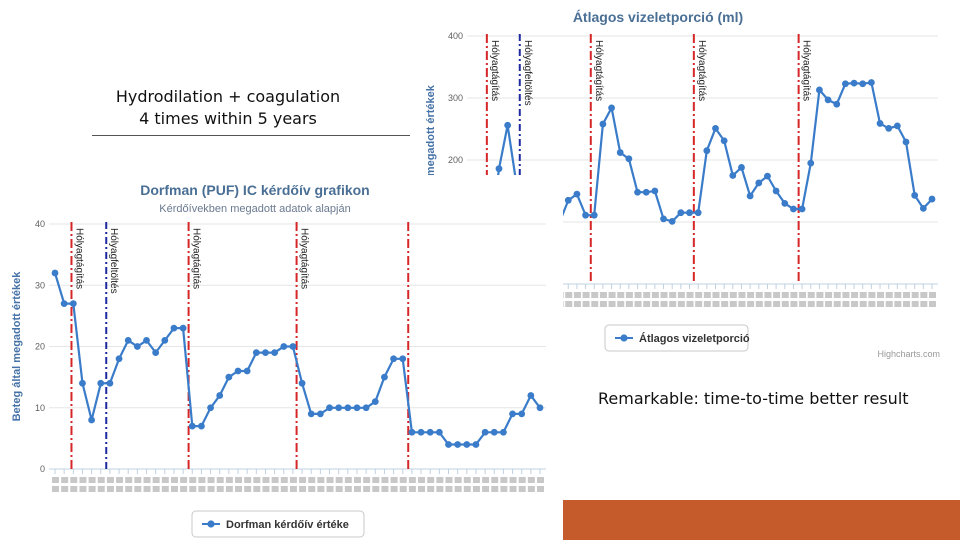  What do you see at coordinates (42, 469) in the screenshot?
I see `y-tick-label: 0` at bounding box center [42, 469].